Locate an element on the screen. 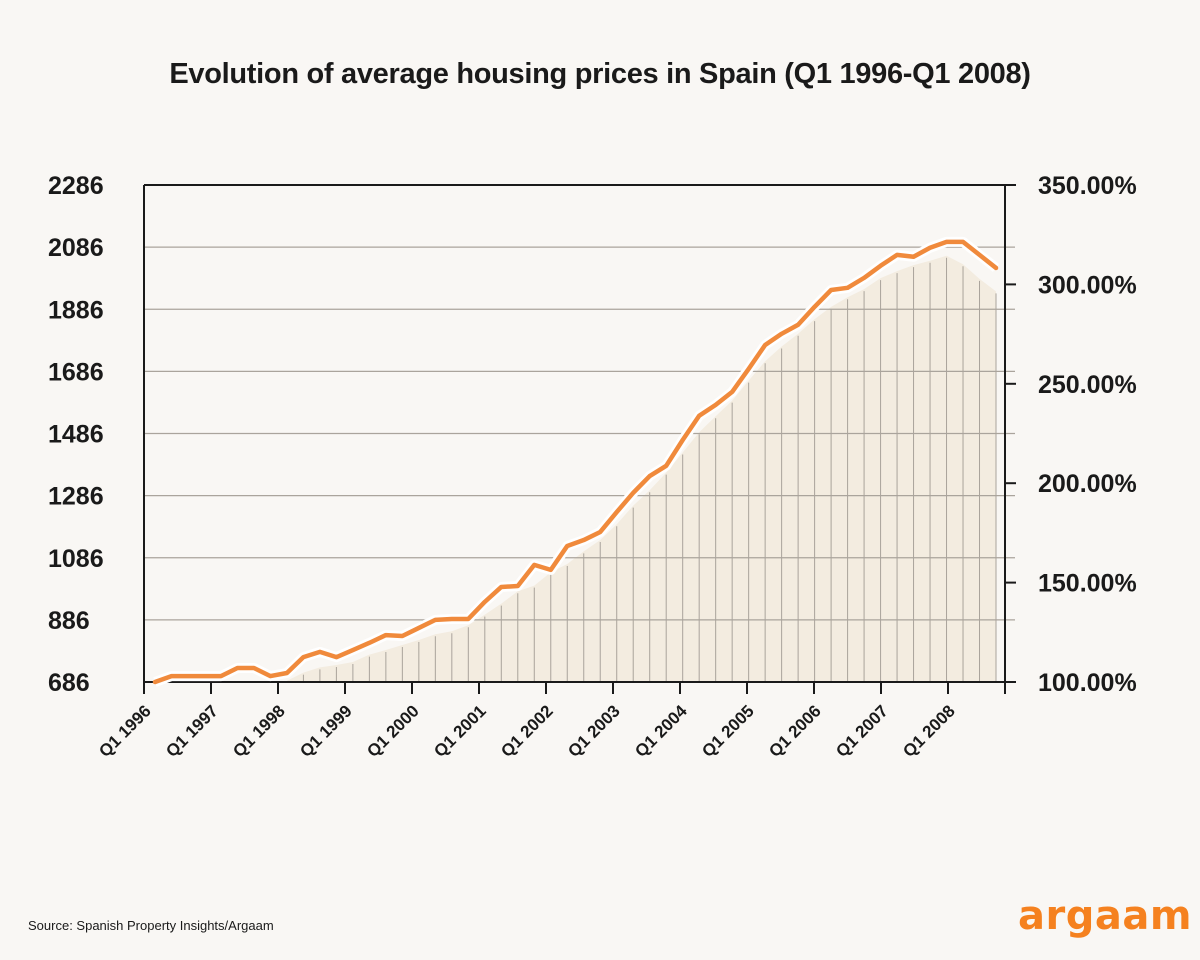  x-tick-label: Q1 2006 is located at coordinates (795, 731).